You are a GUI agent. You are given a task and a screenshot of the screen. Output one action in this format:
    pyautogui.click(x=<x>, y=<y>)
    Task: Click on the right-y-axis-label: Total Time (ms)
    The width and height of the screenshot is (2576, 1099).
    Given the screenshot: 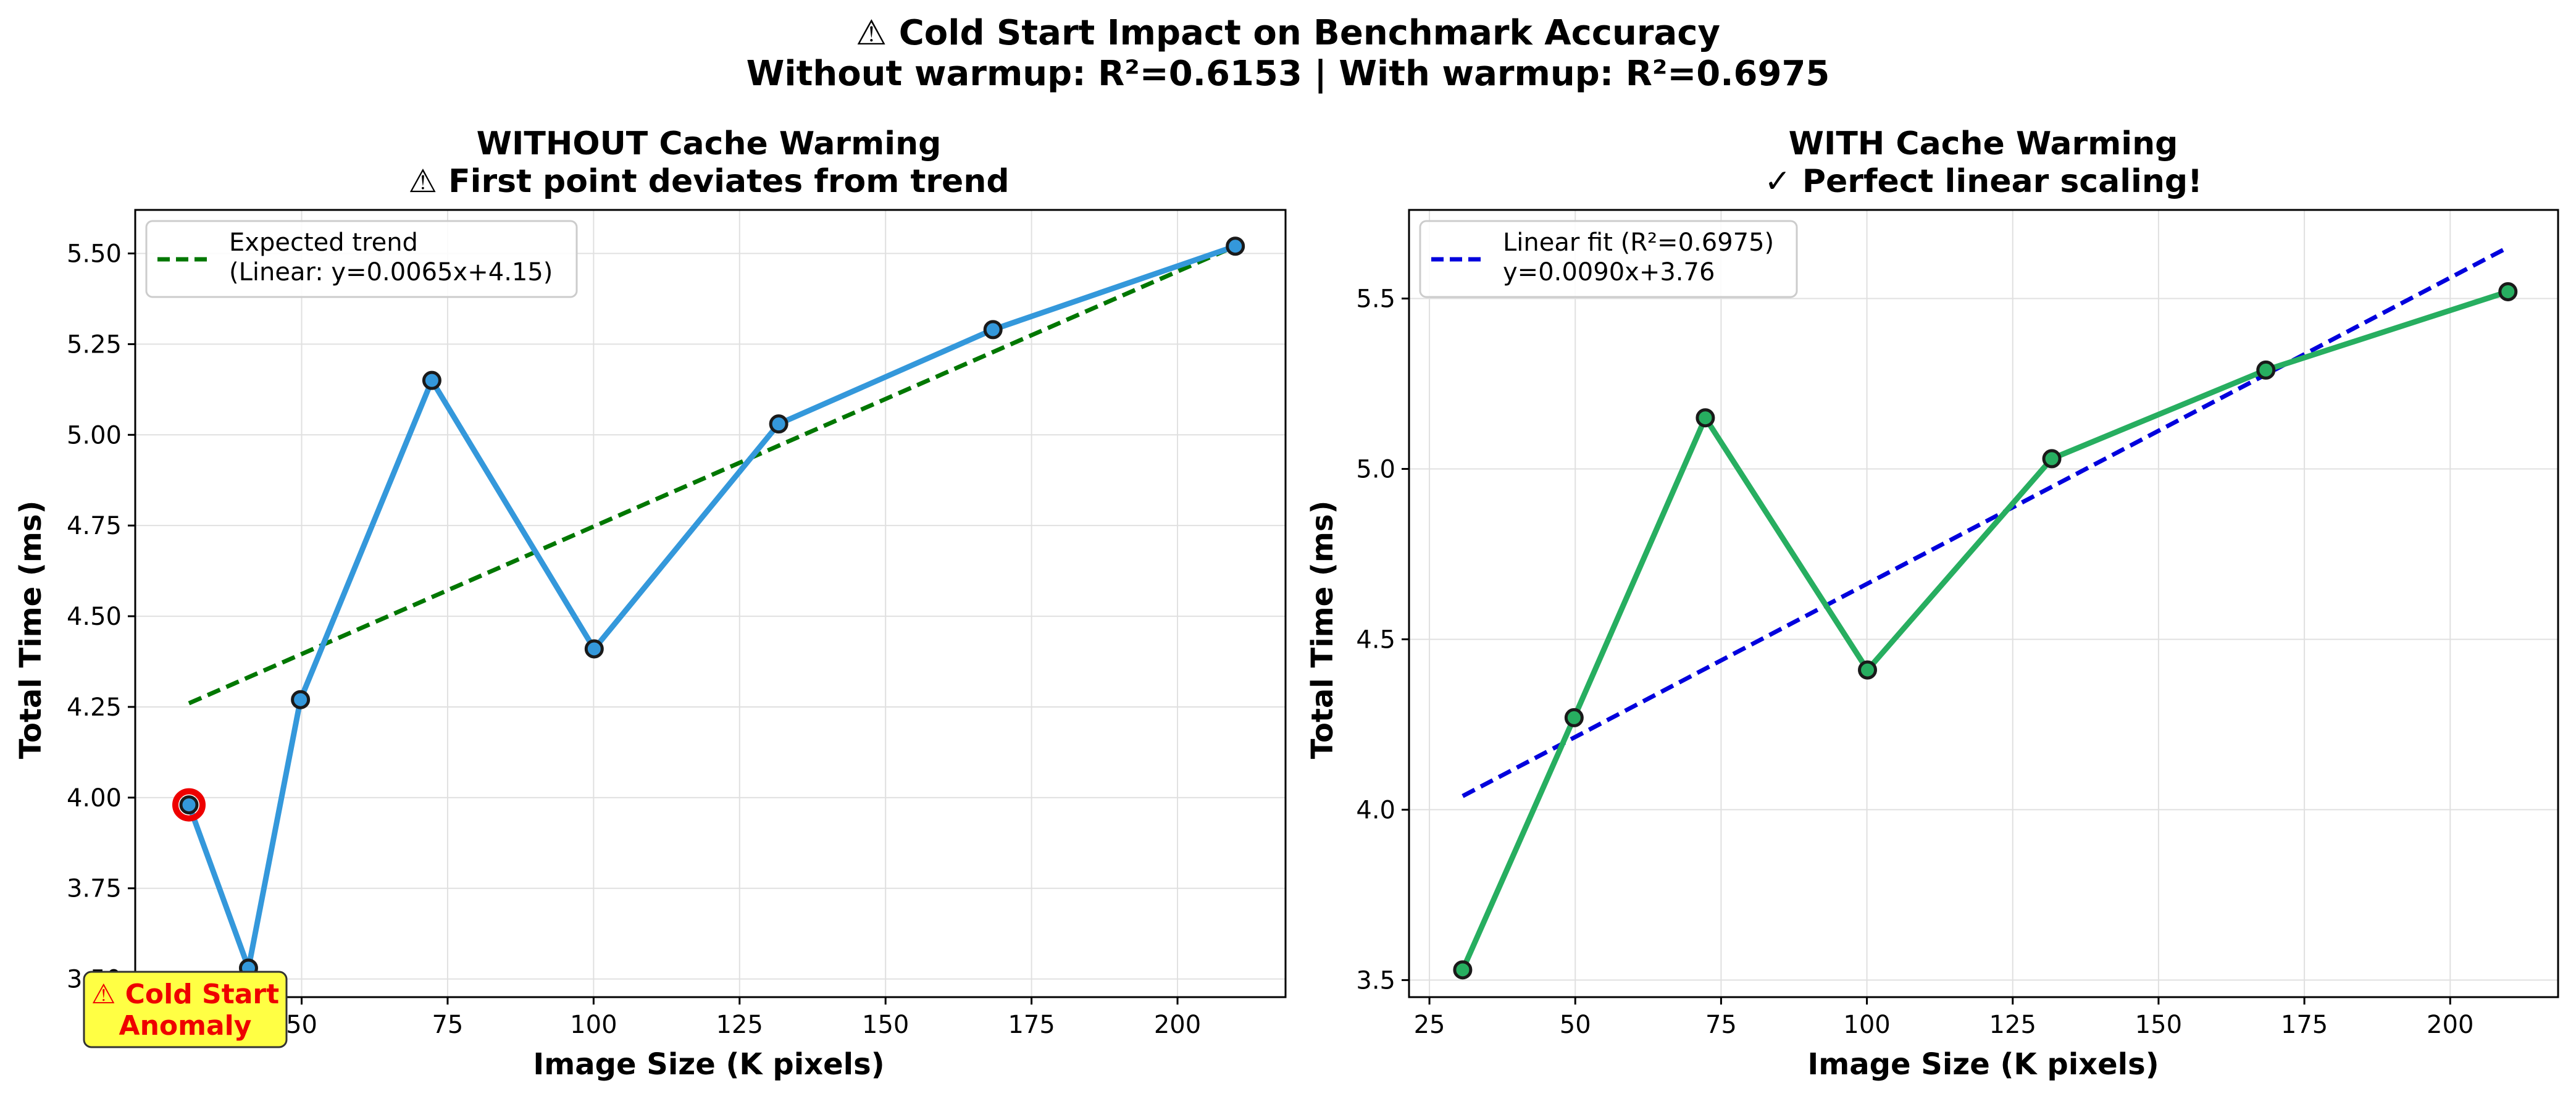 What is the action you would take?
    pyautogui.click(x=1322, y=630)
    